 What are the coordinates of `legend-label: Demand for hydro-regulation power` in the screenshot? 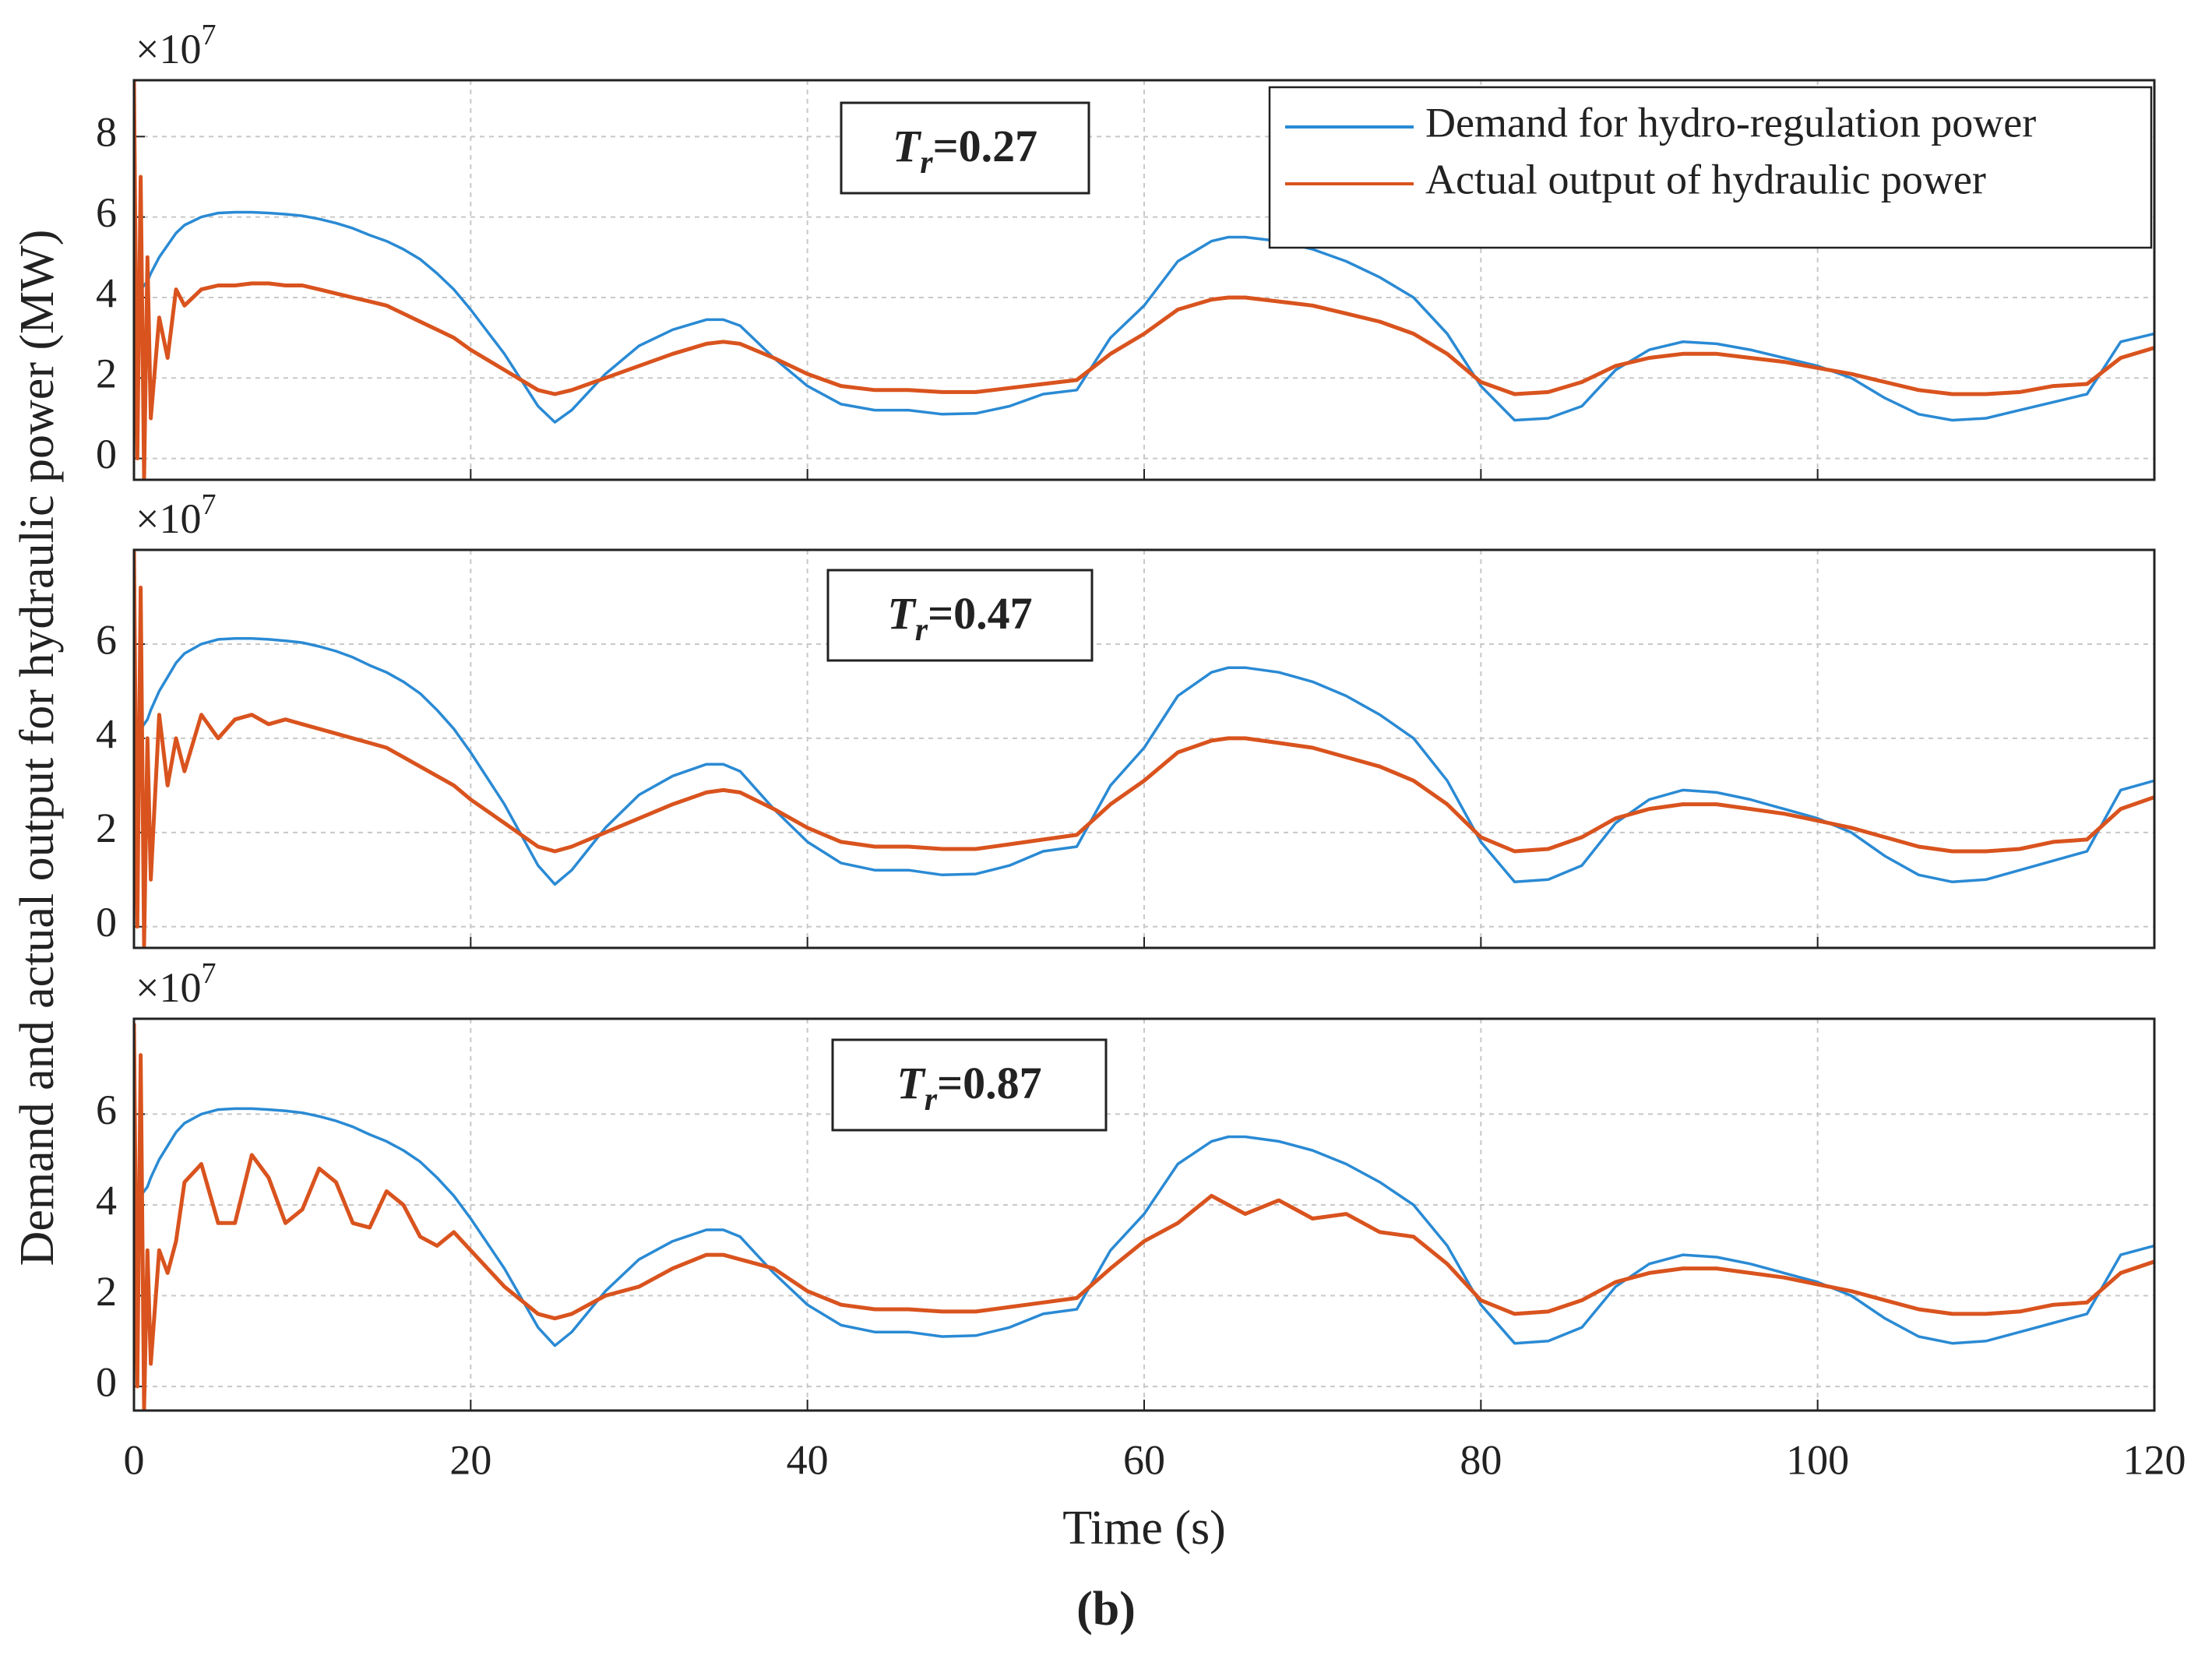 It's located at (1730, 122).